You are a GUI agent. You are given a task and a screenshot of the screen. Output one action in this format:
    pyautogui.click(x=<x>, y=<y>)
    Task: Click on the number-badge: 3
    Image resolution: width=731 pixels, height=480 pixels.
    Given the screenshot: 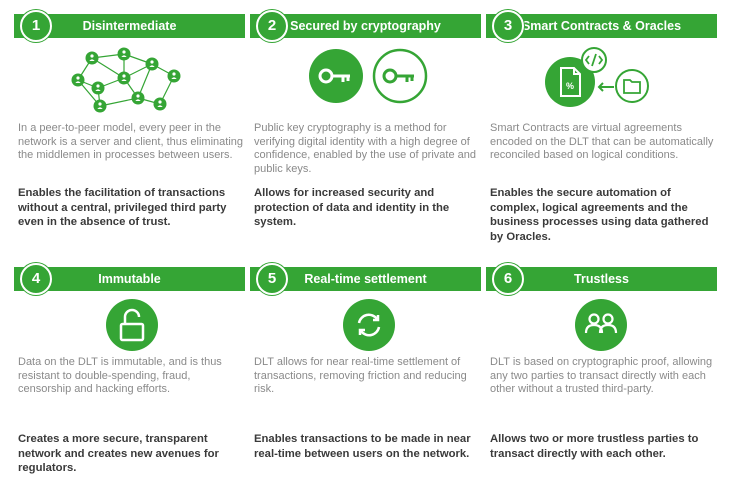 What is the action you would take?
    pyautogui.click(x=508, y=26)
    